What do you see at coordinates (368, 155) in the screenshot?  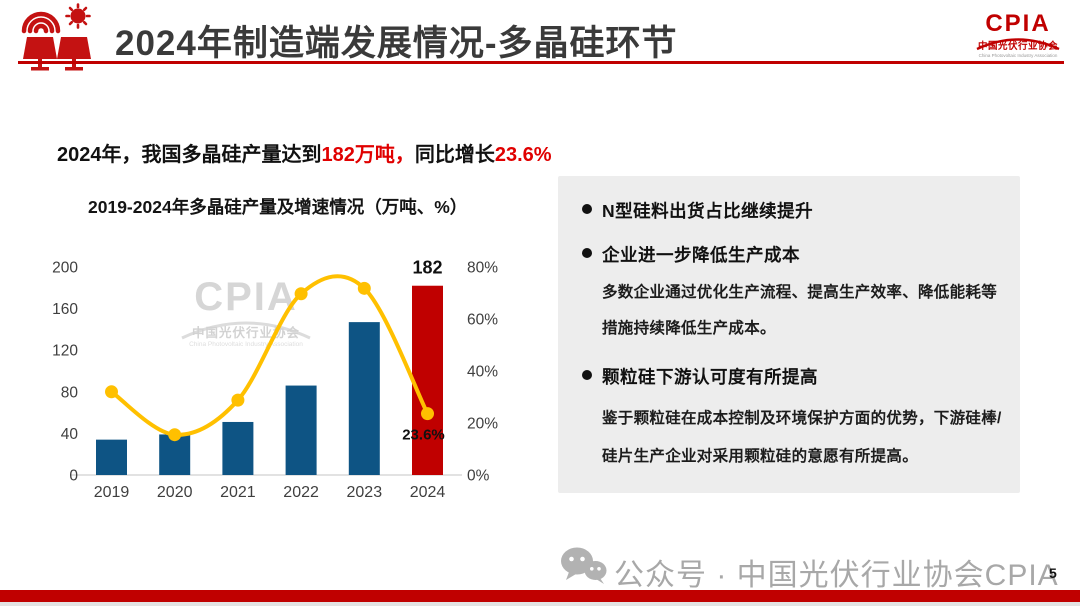 I see `key-finding-highlight-production: 182万吨，` at bounding box center [368, 155].